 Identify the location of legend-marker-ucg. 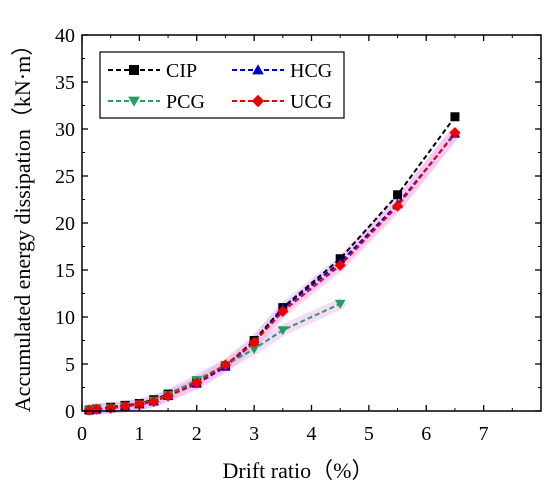
(258, 101).